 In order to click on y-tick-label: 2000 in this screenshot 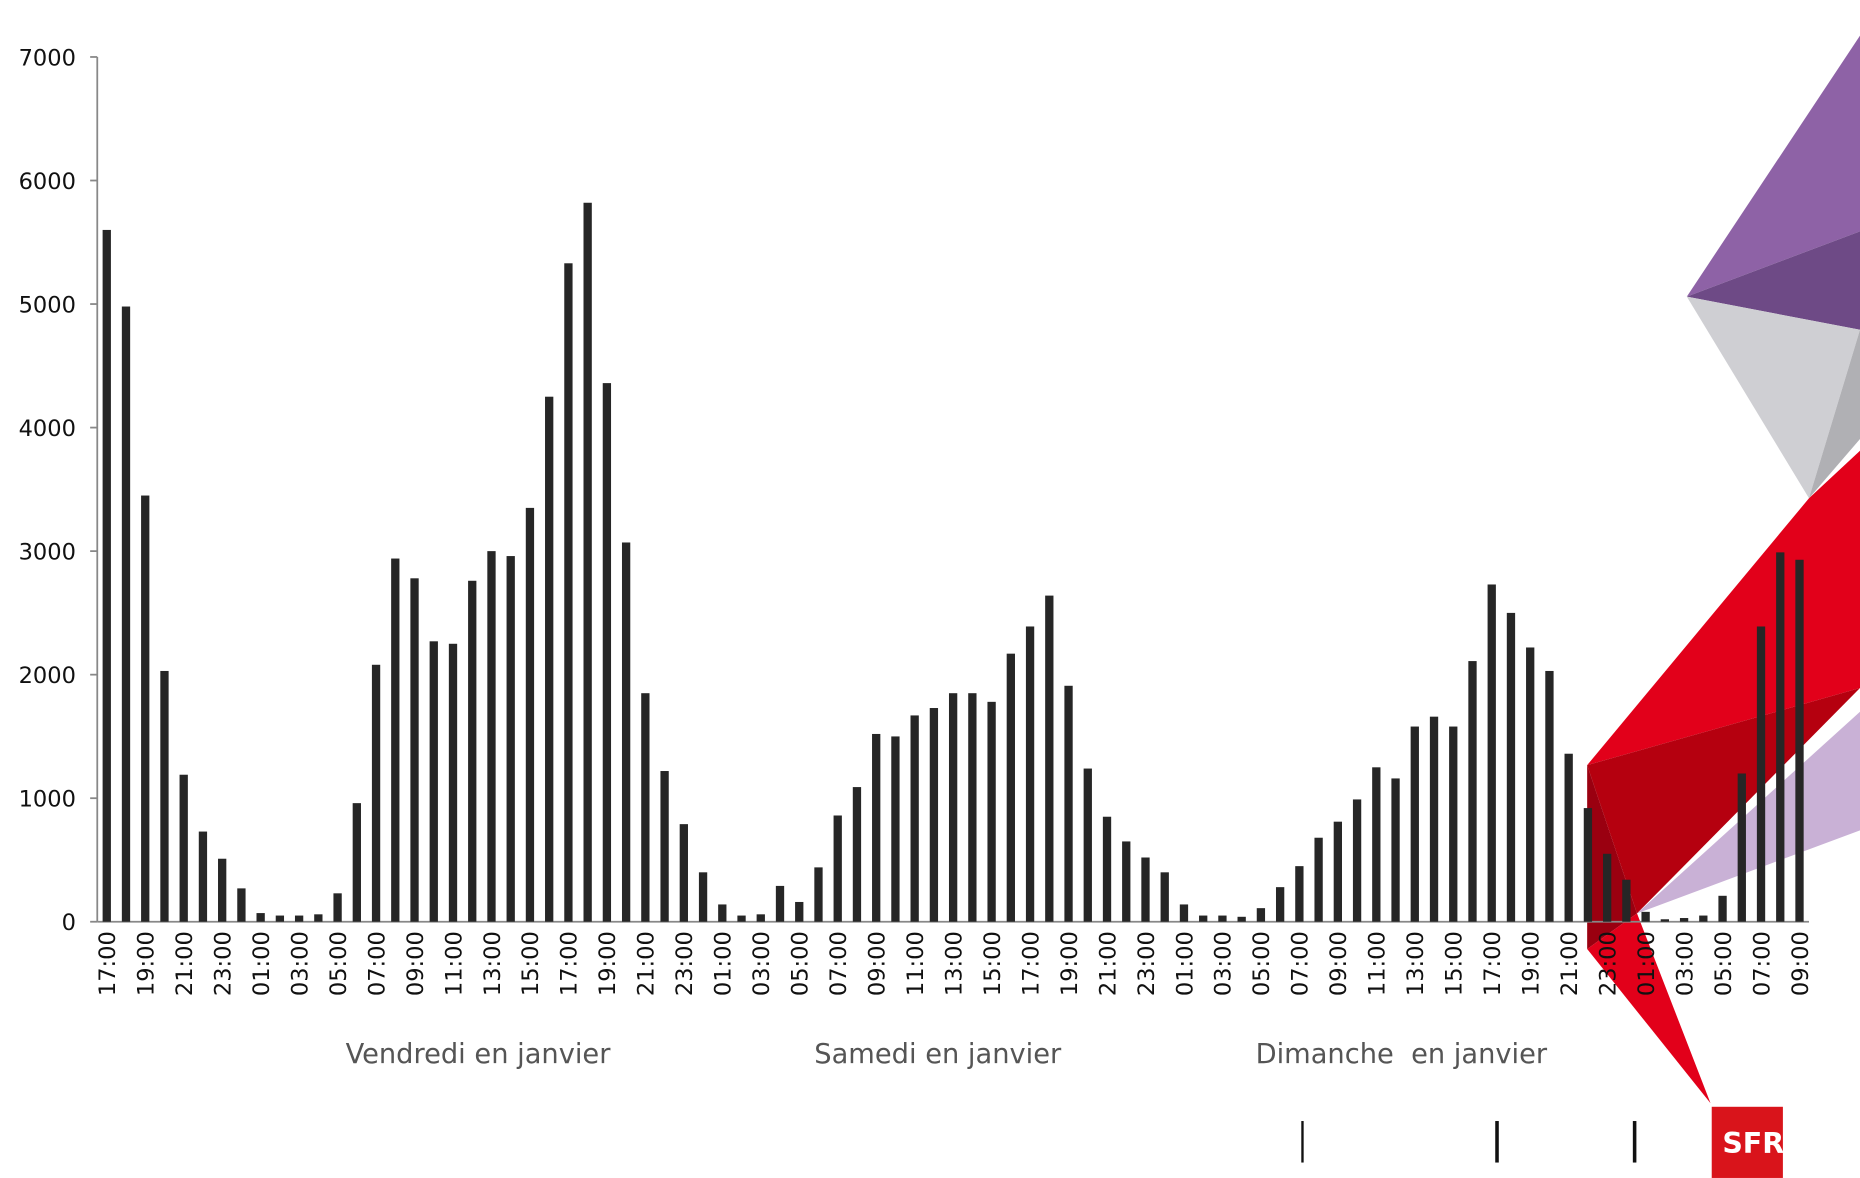, I will do `click(47, 676)`.